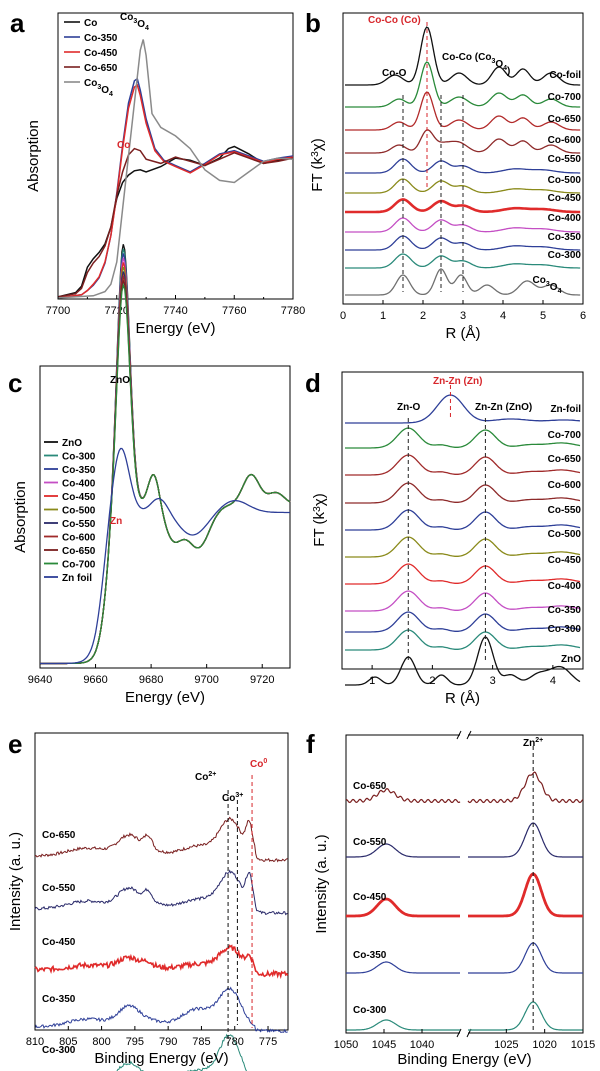 The image size is (600, 1071). What do you see at coordinates (565, 97) in the screenshot?
I see `series-label: Co-700` at bounding box center [565, 97].